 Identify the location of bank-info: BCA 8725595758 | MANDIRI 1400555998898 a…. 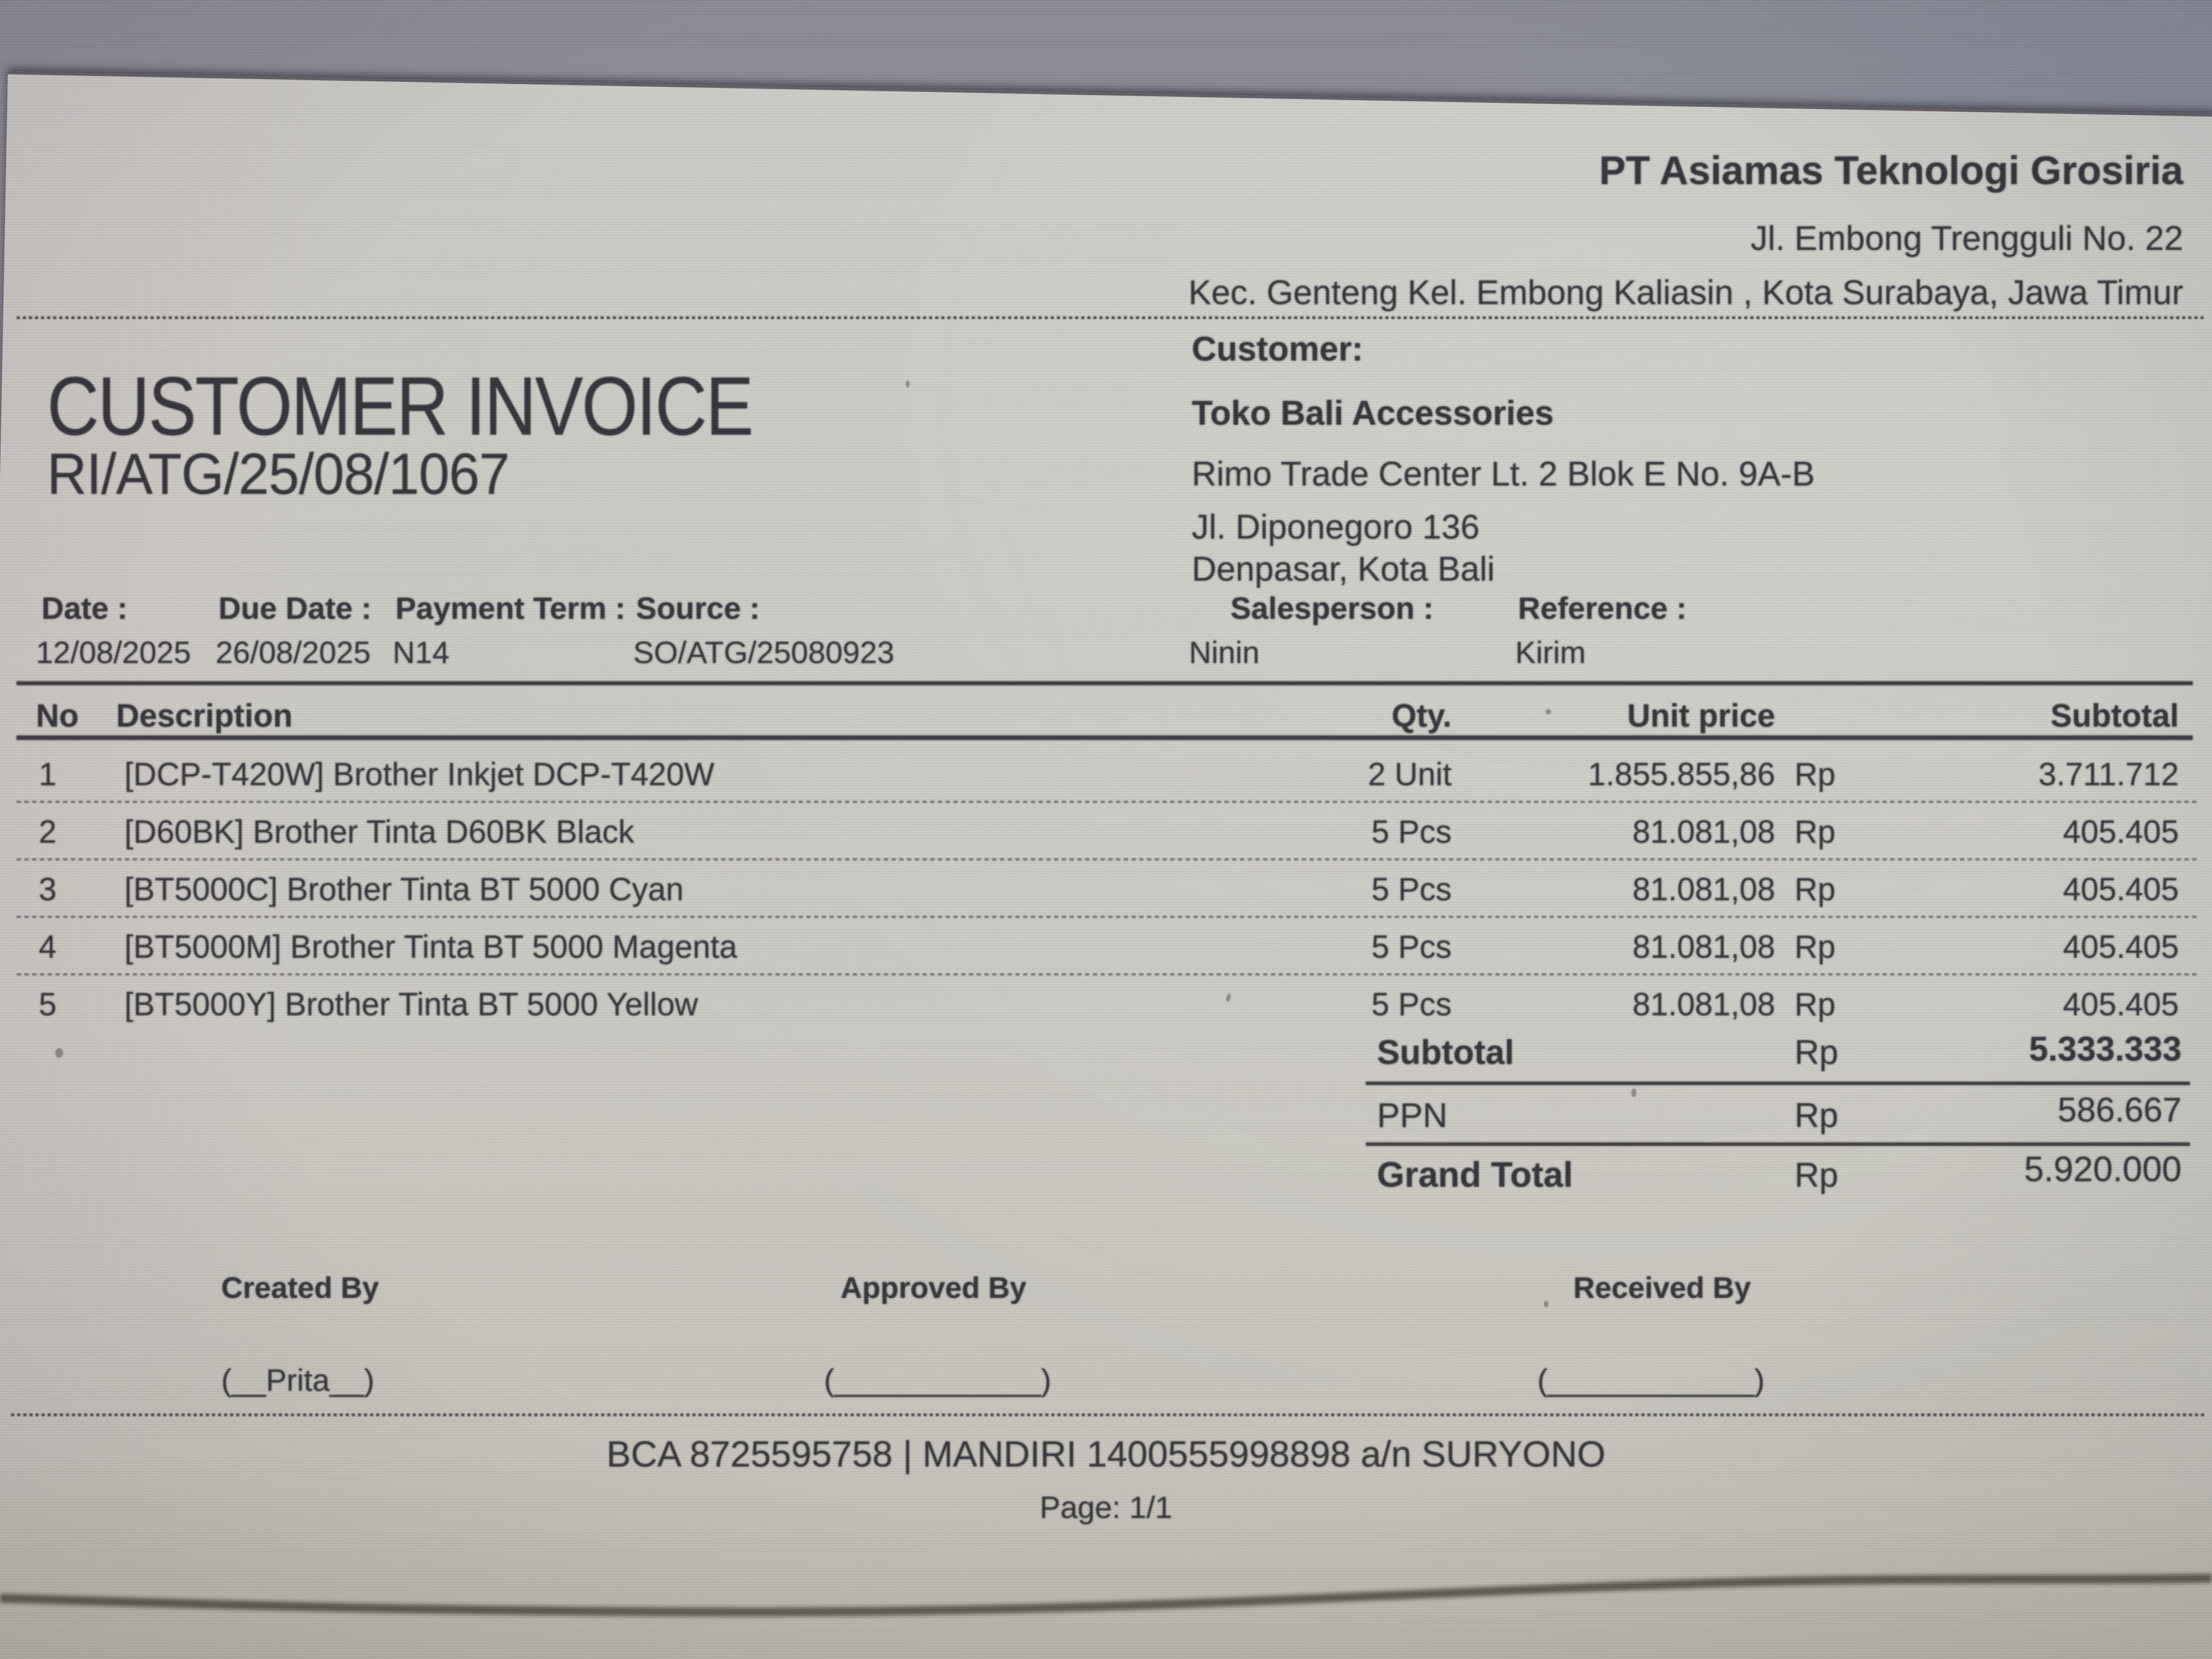
(1106, 1454).